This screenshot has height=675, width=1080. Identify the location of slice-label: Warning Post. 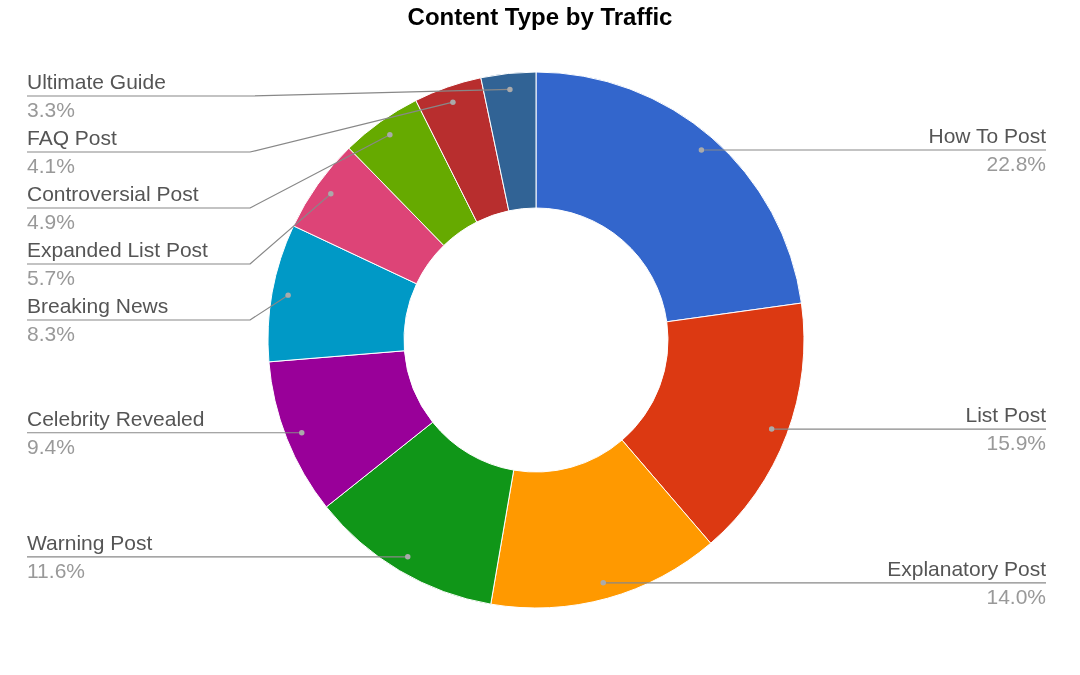
(90, 542).